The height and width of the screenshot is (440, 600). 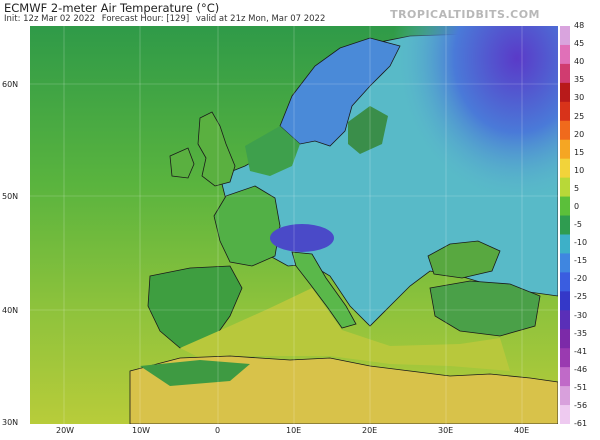 I want to click on colorbar-label: 0, so click(x=577, y=206).